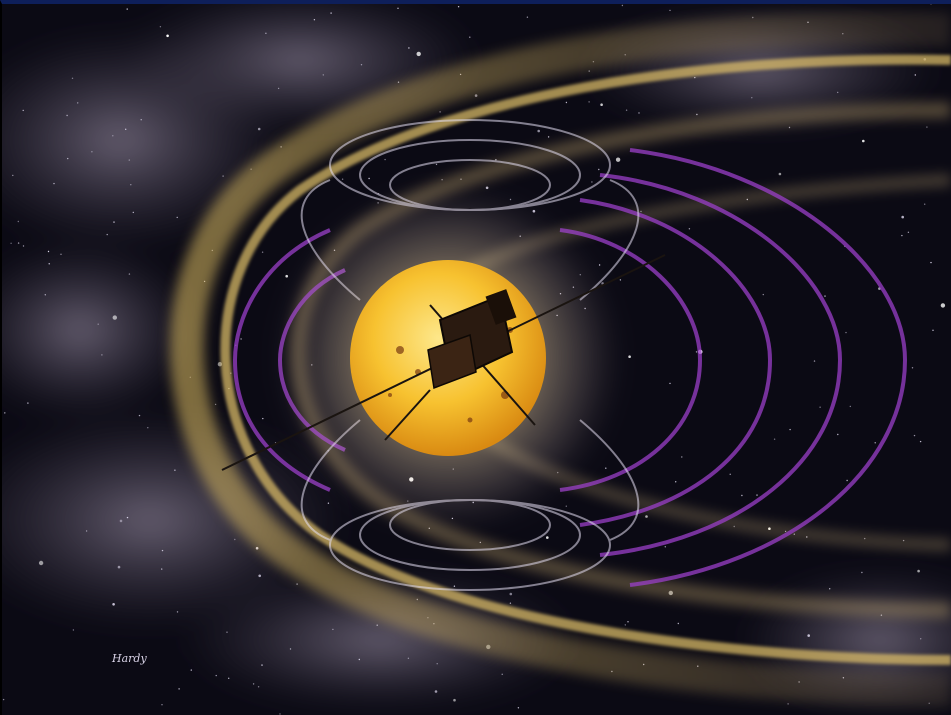 This screenshot has width=951, height=715. I want to click on spacecraft-panel, so click(452, 361).